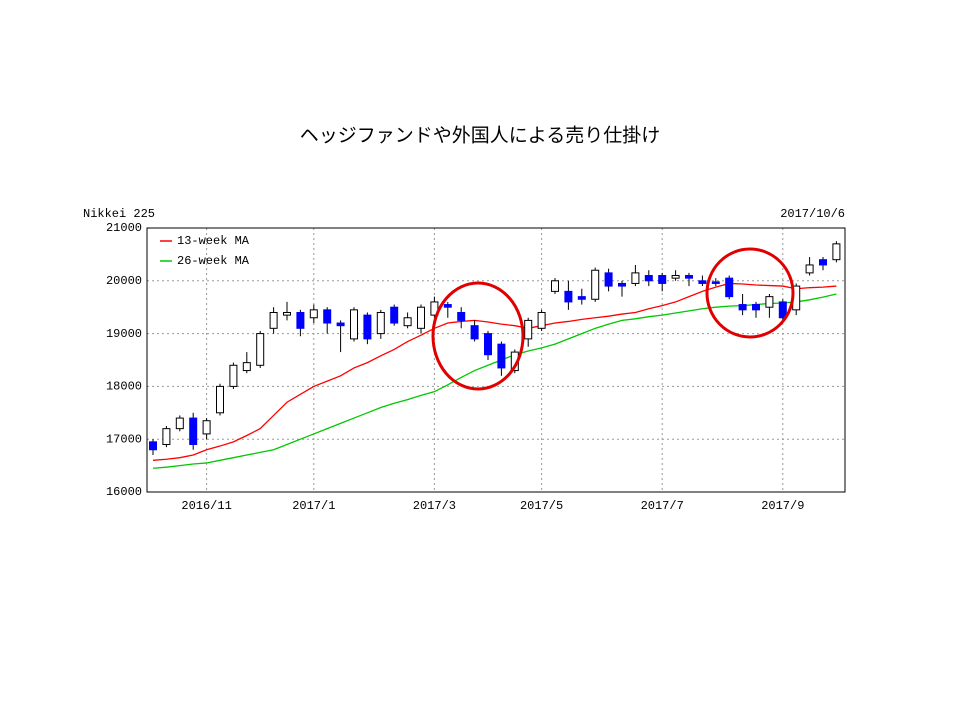 This screenshot has height=725, width=960. Describe the element at coordinates (213, 241) in the screenshot. I see `legend-label: 13-week MA` at that location.